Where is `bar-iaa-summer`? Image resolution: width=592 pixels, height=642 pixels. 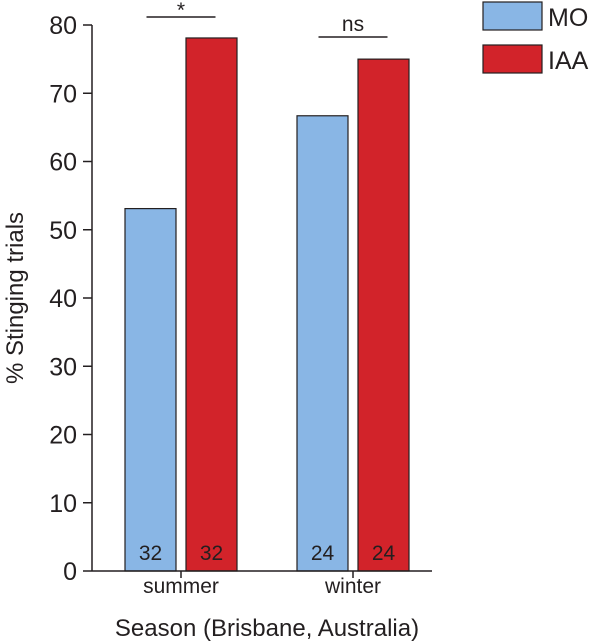
bar-iaa-summer is located at coordinates (211, 304).